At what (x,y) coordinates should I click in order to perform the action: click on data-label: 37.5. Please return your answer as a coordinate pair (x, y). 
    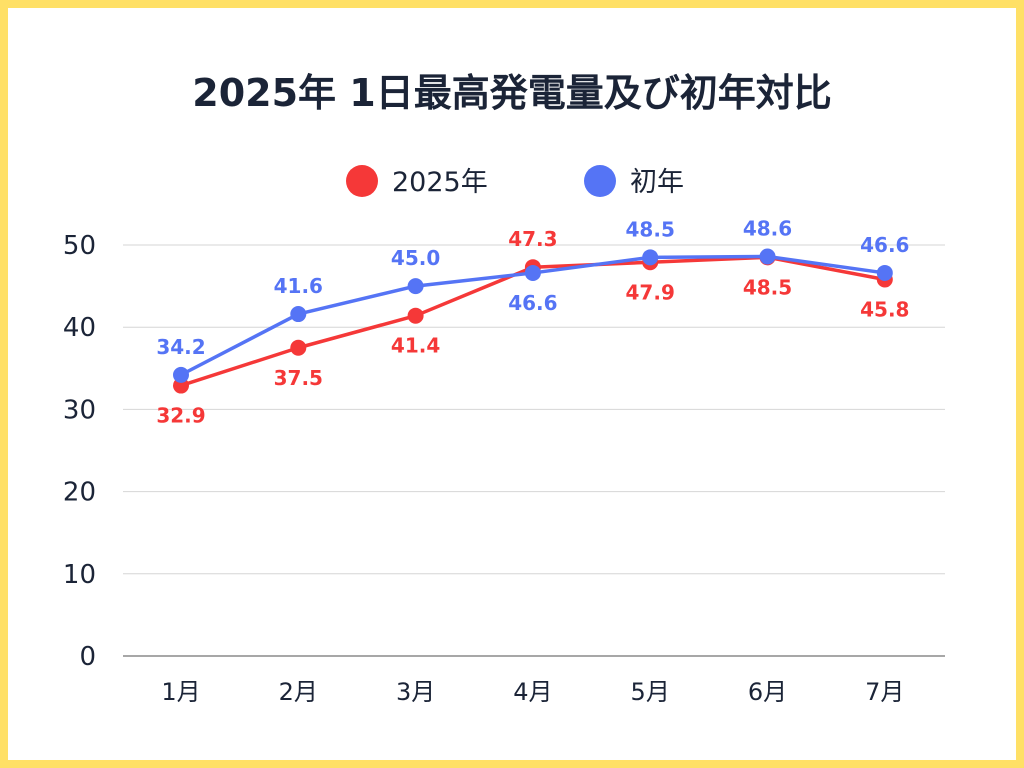
    Looking at the image, I should click on (298, 378).